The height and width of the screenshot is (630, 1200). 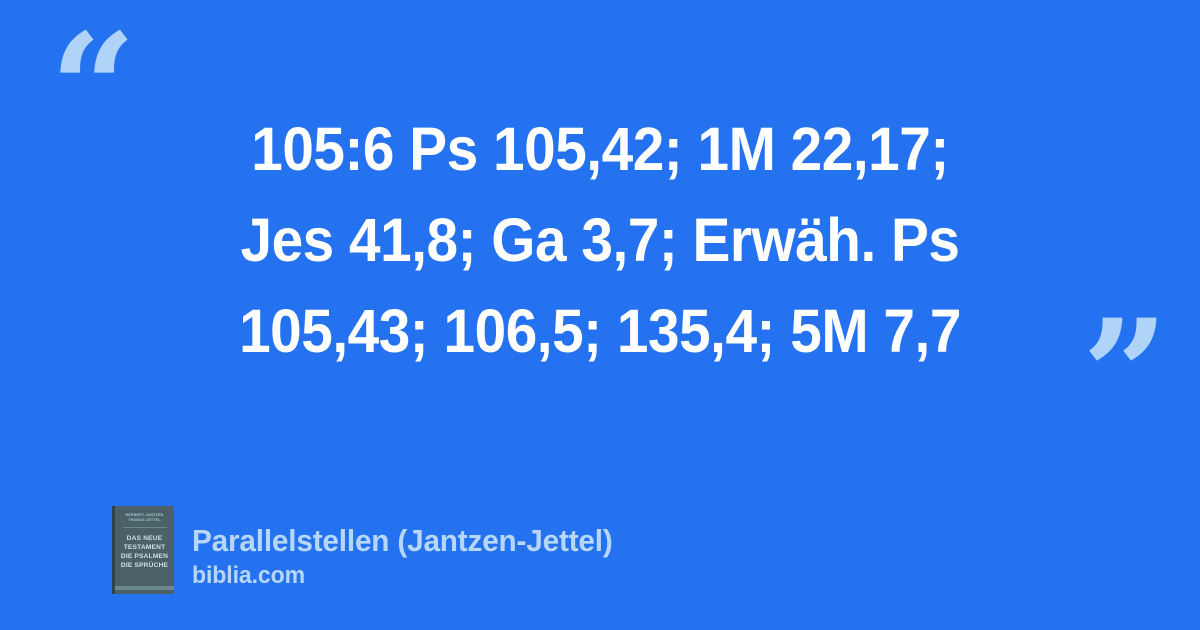 What do you see at coordinates (1125, 375) in the screenshot?
I see `close-quote-icon: ”` at bounding box center [1125, 375].